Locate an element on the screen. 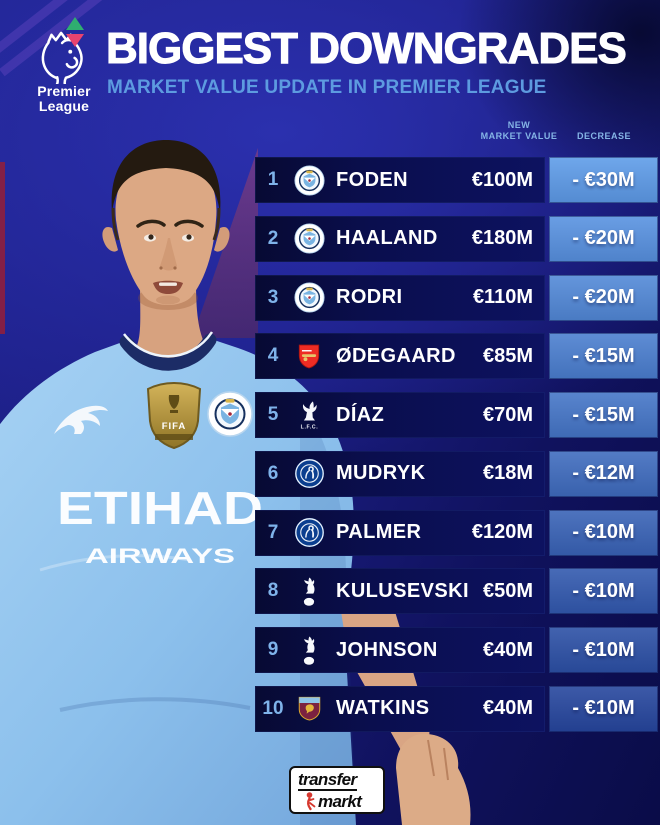 This screenshot has width=660, height=825. rank-label: 7 is located at coordinates (273, 532).